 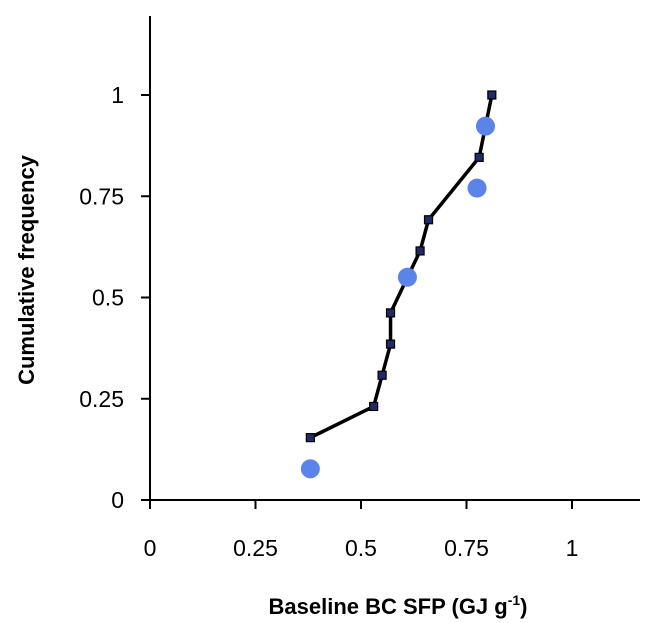 What do you see at coordinates (101, 399) in the screenshot?
I see `y-tick-label: 0.25` at bounding box center [101, 399].